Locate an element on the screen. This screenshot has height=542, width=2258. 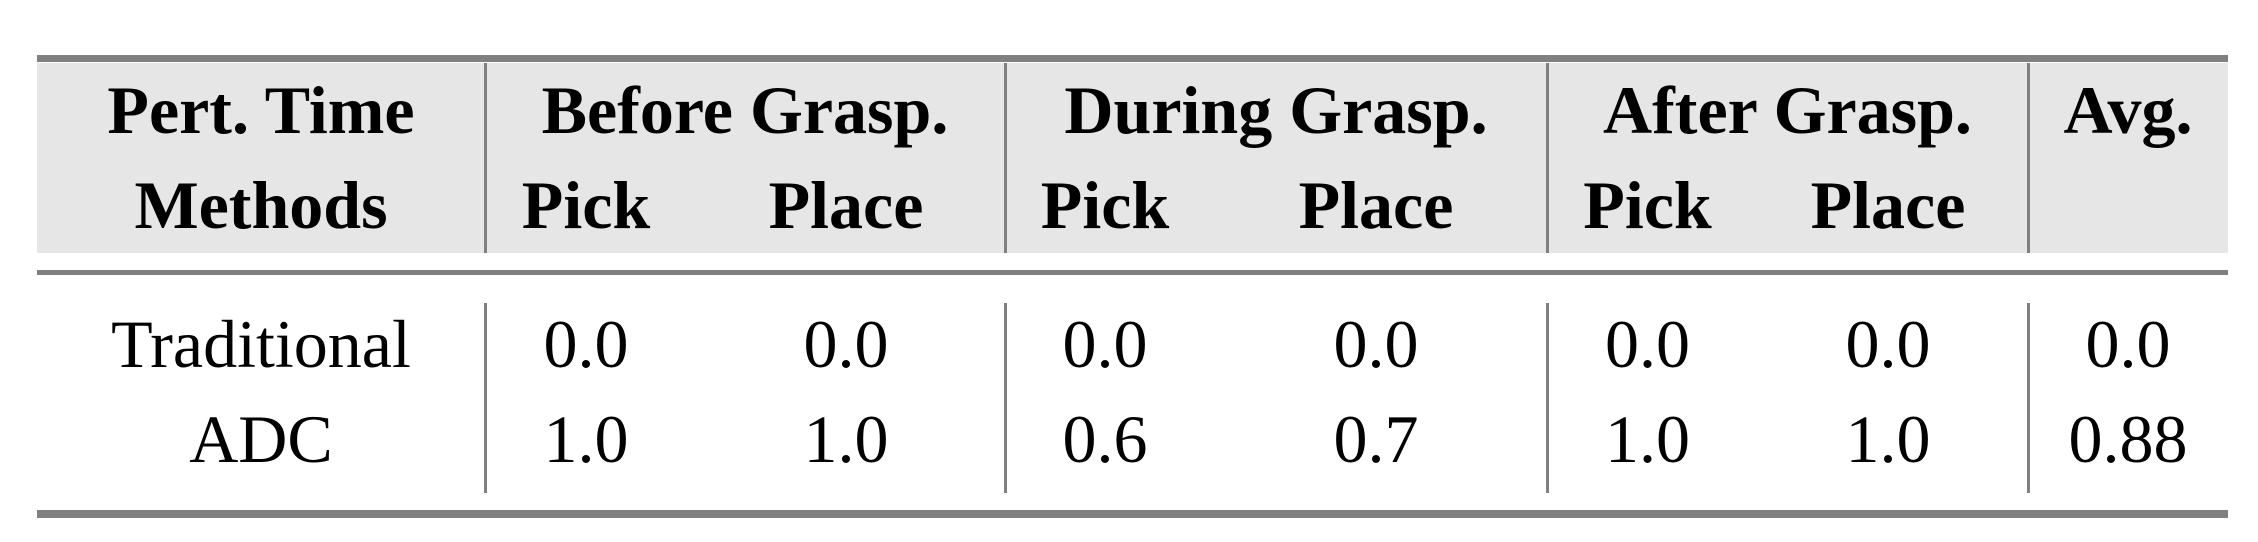
header-group-cell: Avg. is located at coordinates (2128, 110).